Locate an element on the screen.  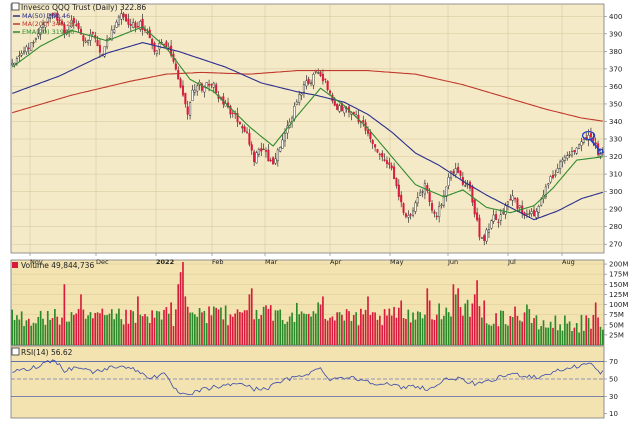
price-tick-label: 300 is located at coordinates (615, 192).